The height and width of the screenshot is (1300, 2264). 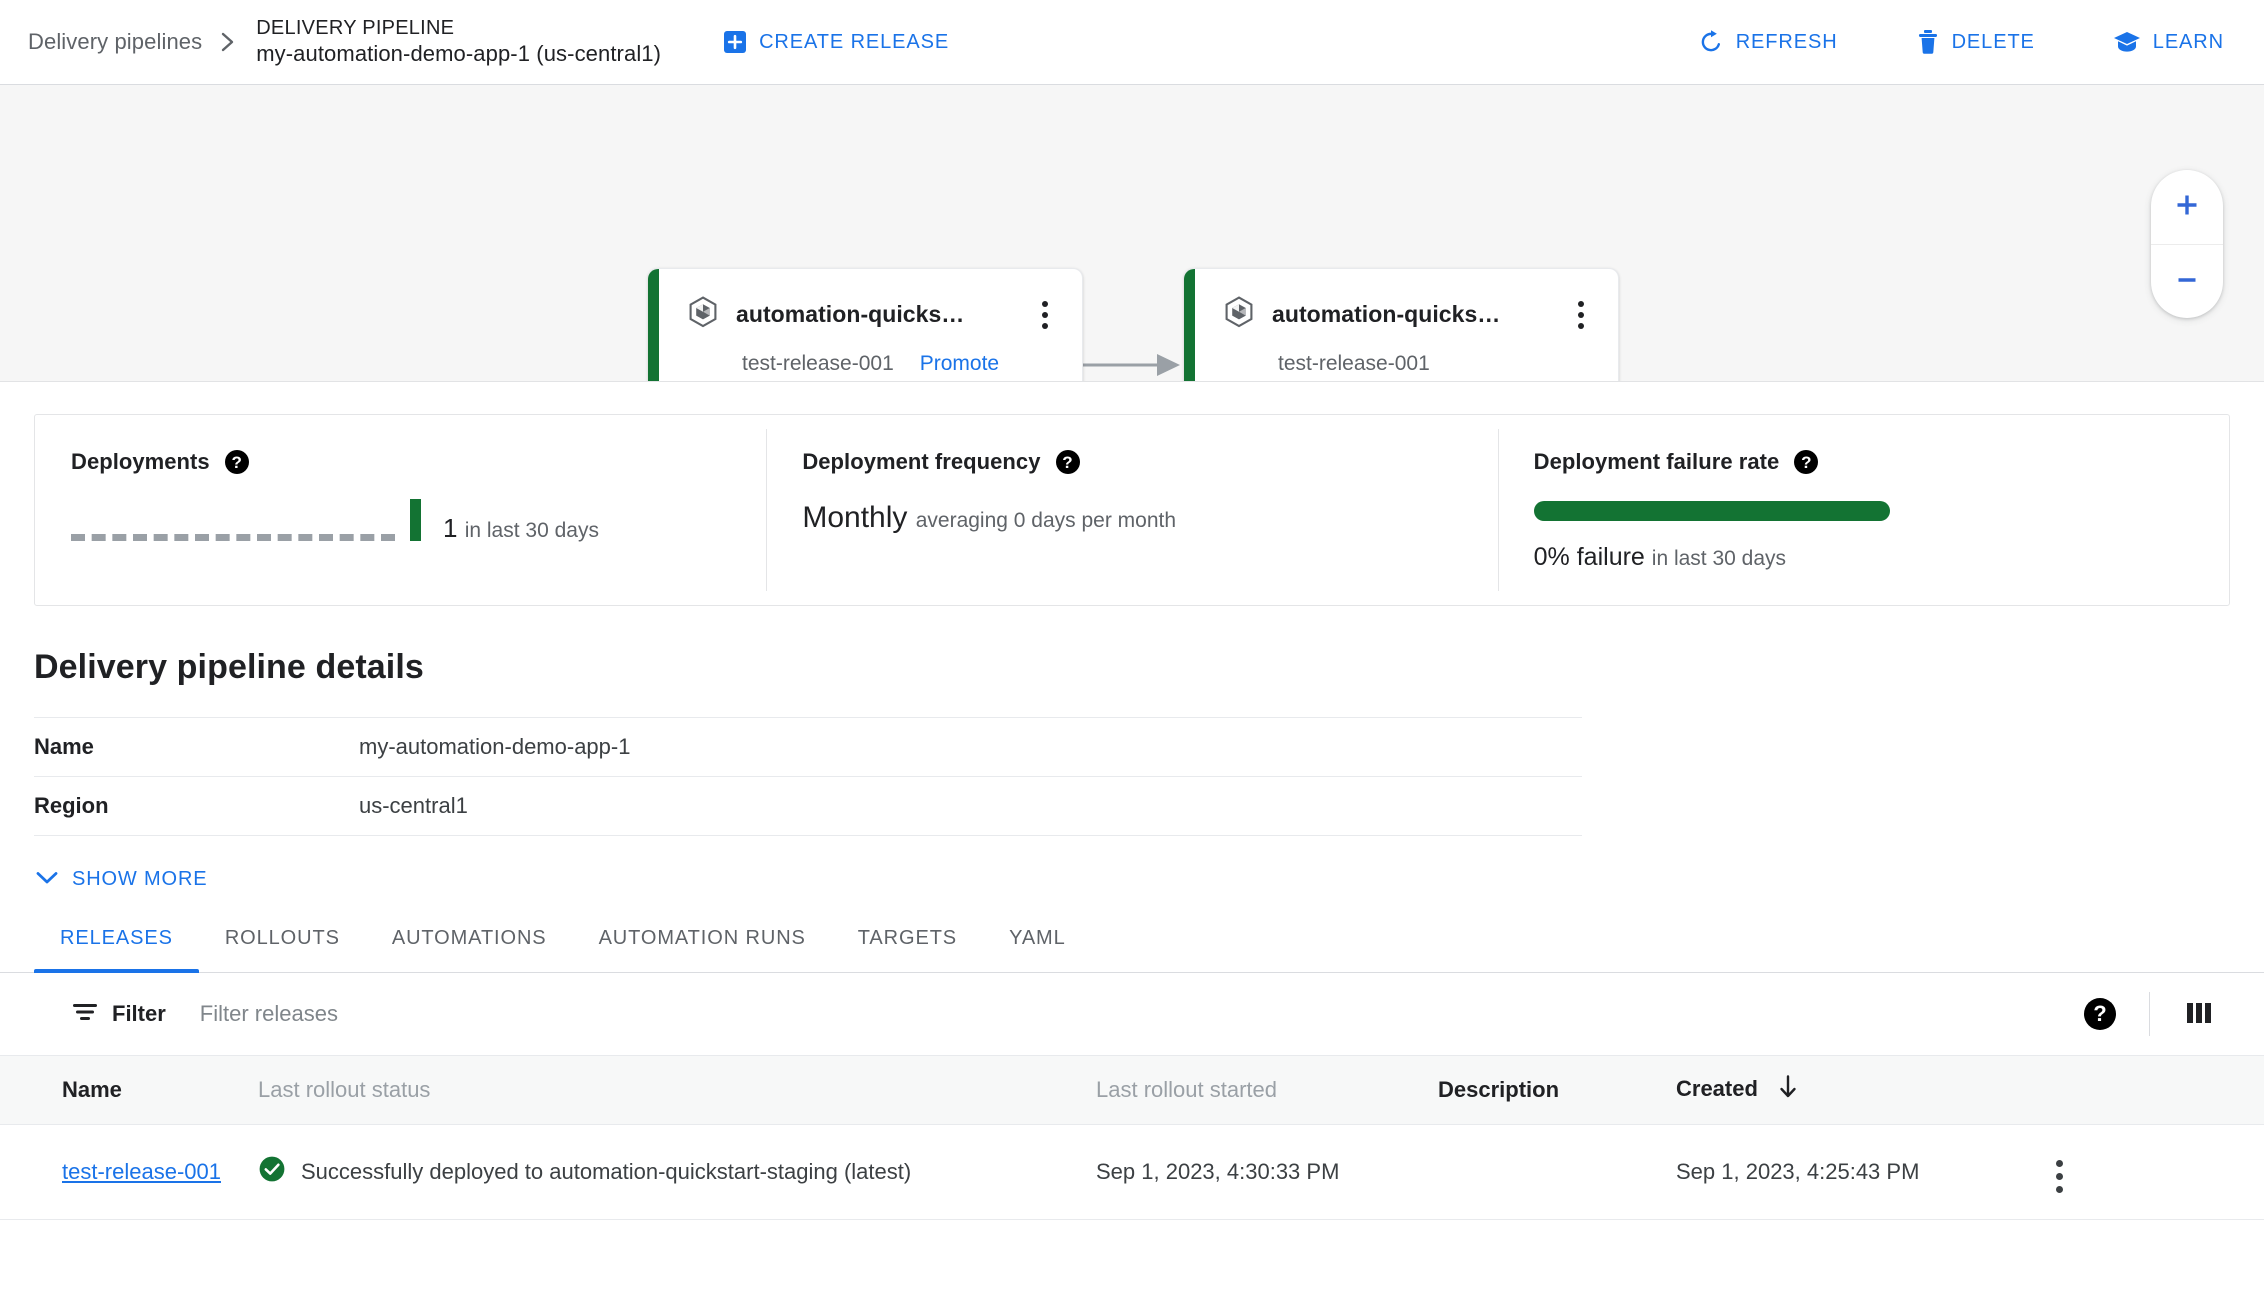 What do you see at coordinates (400, 462) in the screenshot?
I see `metric-header: Deployments ?` at bounding box center [400, 462].